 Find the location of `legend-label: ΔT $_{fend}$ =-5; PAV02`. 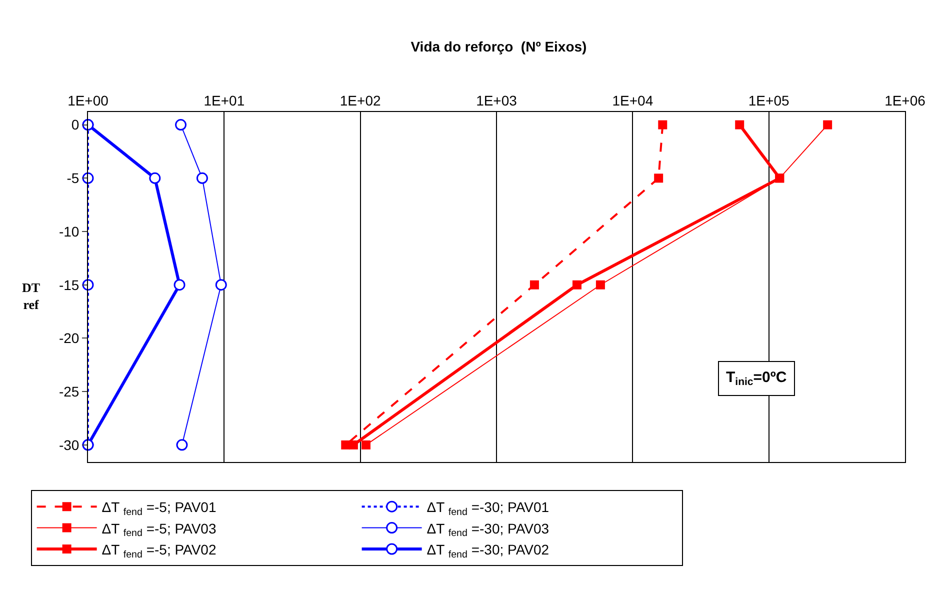

legend-label: ΔT $_{fend}$ =-5; PAV02 is located at coordinates (159, 550).